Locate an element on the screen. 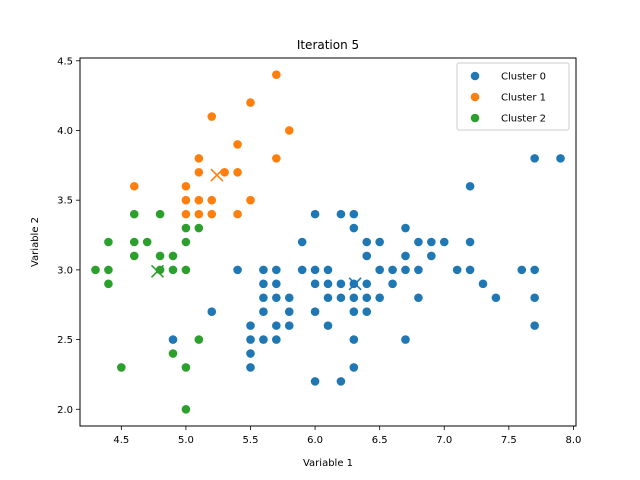  x-tick-label: 5.5 is located at coordinates (251, 440).